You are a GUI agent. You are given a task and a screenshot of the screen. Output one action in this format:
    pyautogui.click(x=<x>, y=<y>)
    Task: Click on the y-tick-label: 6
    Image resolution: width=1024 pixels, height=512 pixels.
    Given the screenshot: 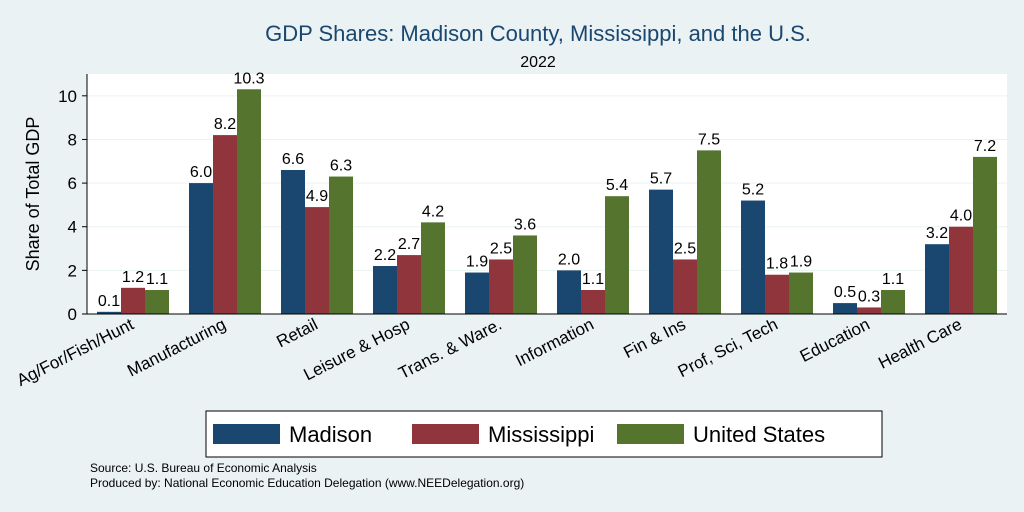 What is the action you would take?
    pyautogui.click(x=72, y=183)
    